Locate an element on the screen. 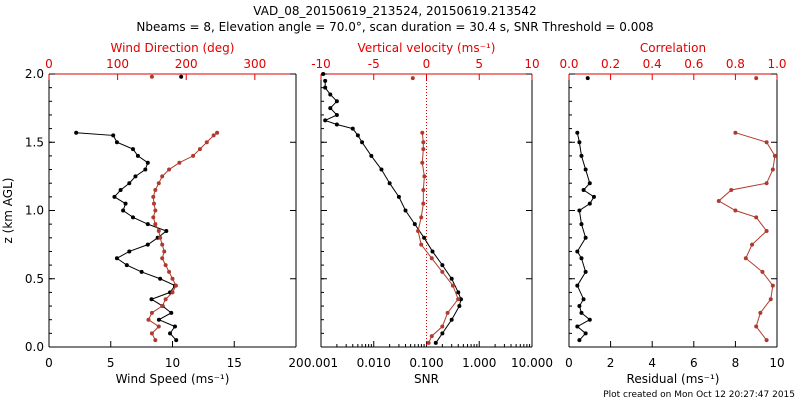 Image resolution: width=800 pixels, height=400 pixels. x-top-axis-label: Wind Direction (deg) is located at coordinates (173, 48).